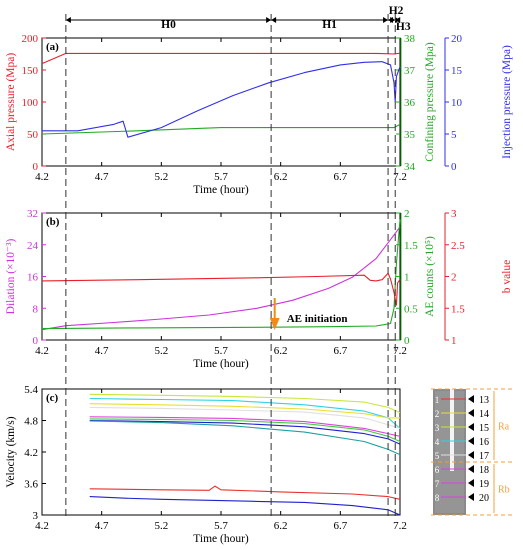 This screenshot has width=523, height=550. Describe the element at coordinates (410, 135) in the screenshot. I see `y-right1-tick-label: 35` at that location.